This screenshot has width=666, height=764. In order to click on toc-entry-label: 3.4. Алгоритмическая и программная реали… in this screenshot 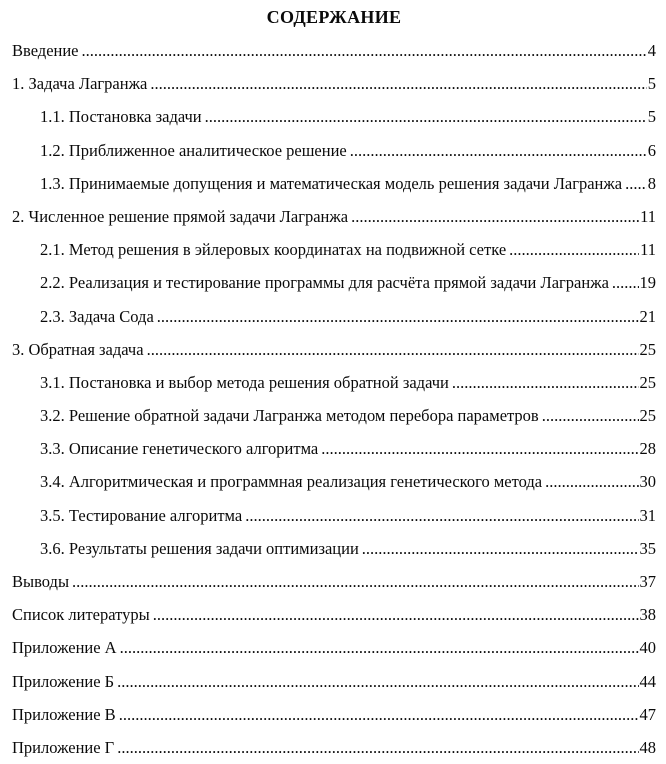, I will do `click(291, 482)`.